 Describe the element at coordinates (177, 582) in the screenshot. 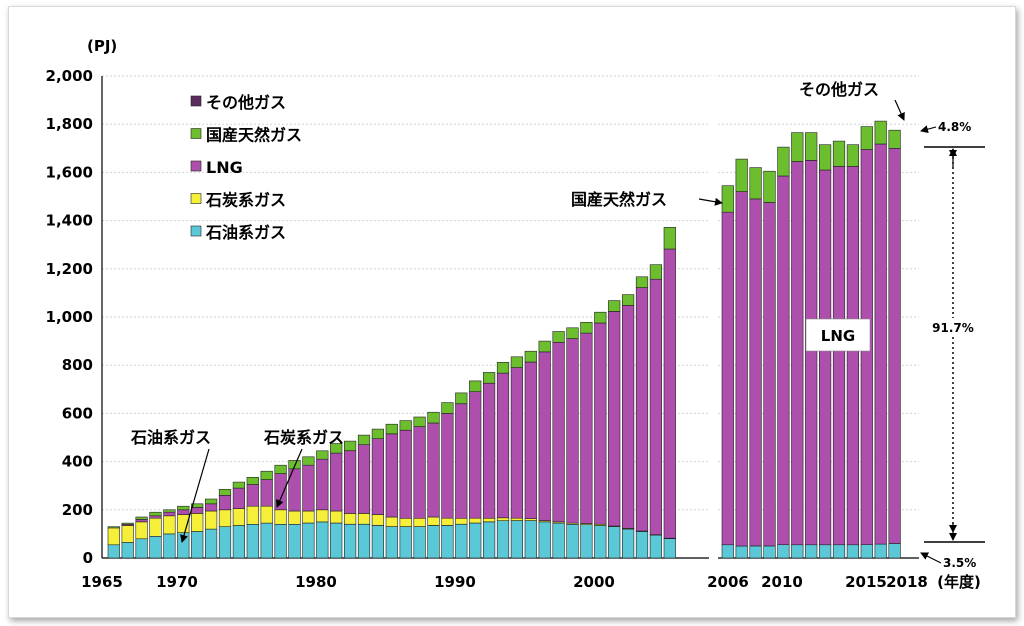

I see `x-tick-label: 1970` at that location.